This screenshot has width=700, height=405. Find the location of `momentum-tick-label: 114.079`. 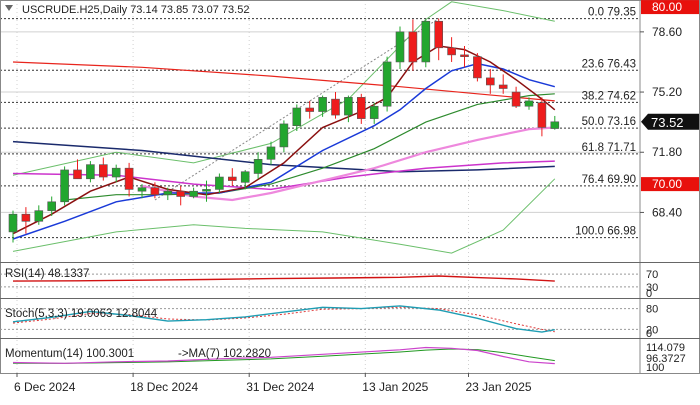

momentum-tick-label: 114.079 is located at coordinates (665, 348).